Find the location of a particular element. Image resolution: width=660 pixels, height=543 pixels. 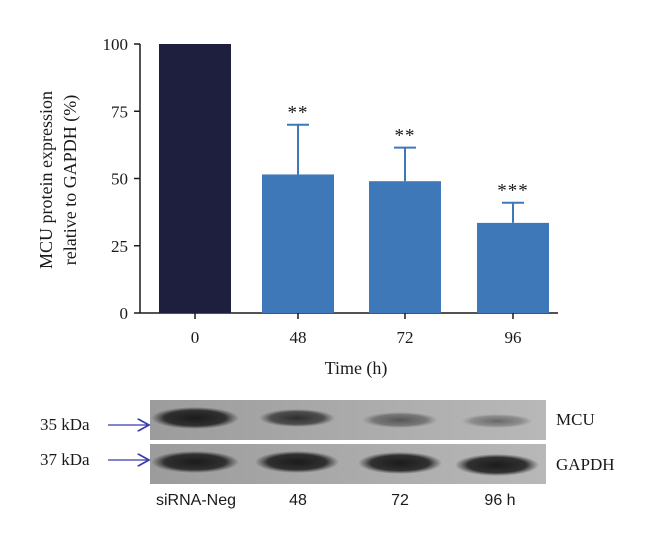

x-axis-title: Time (h) is located at coordinates (356, 368).